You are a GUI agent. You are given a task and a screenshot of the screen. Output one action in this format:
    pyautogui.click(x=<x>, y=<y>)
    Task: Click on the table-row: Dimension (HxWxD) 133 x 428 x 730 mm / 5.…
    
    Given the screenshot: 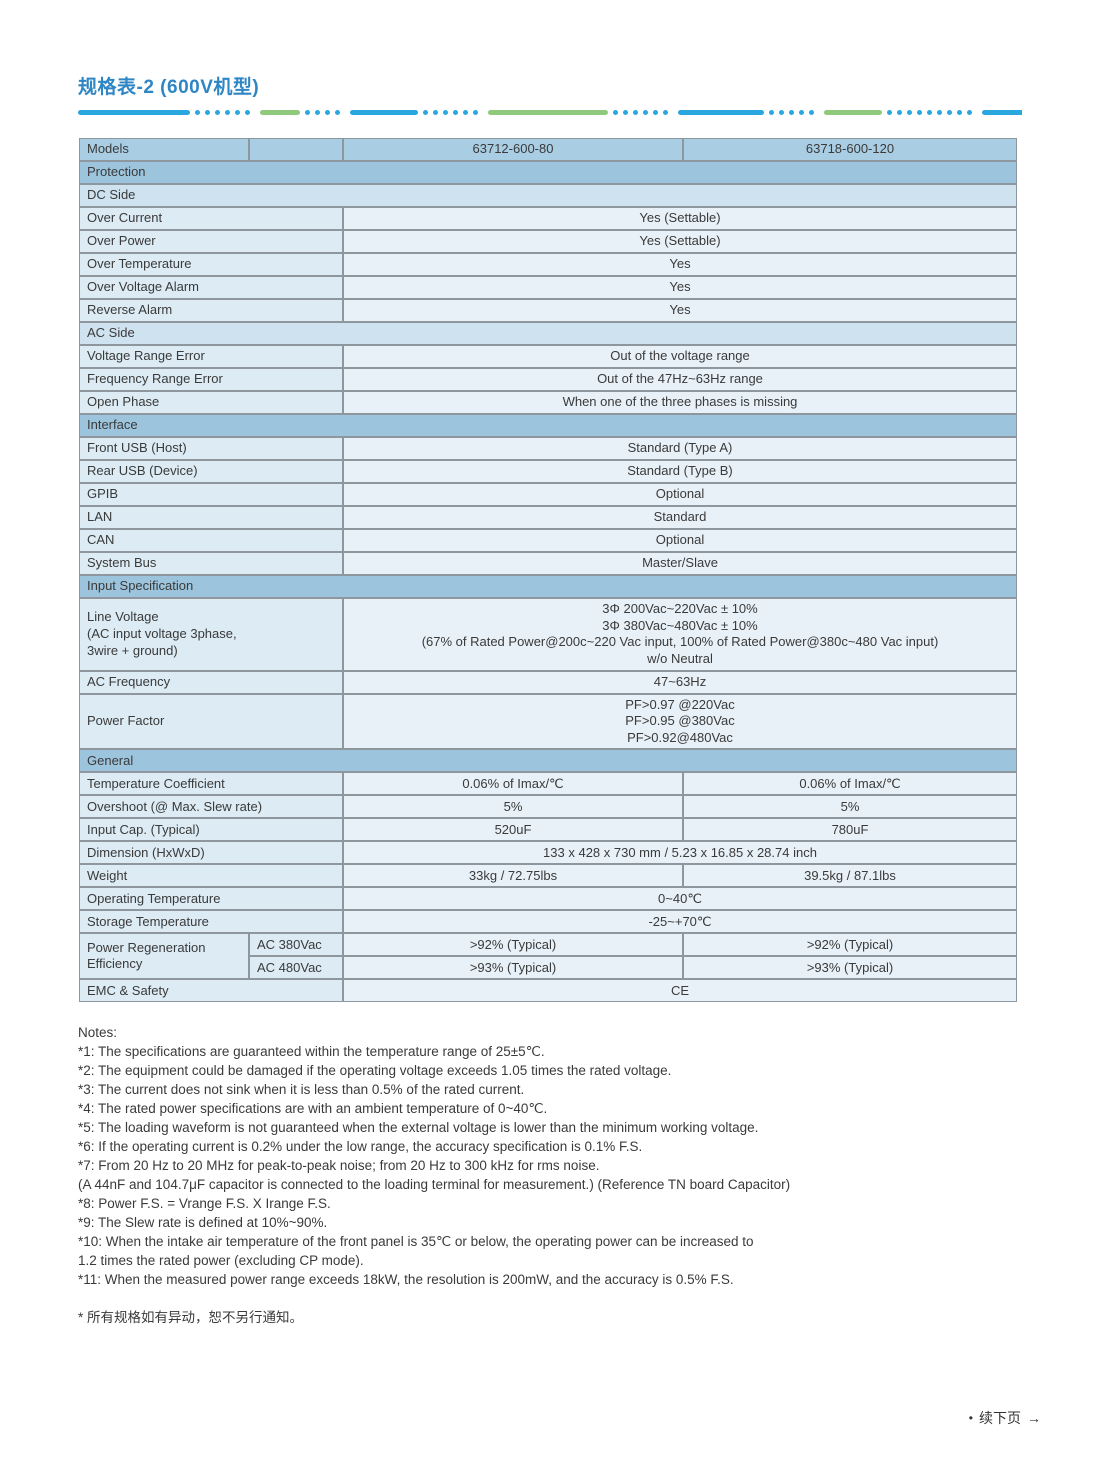 What is the action you would take?
    pyautogui.click(x=548, y=853)
    